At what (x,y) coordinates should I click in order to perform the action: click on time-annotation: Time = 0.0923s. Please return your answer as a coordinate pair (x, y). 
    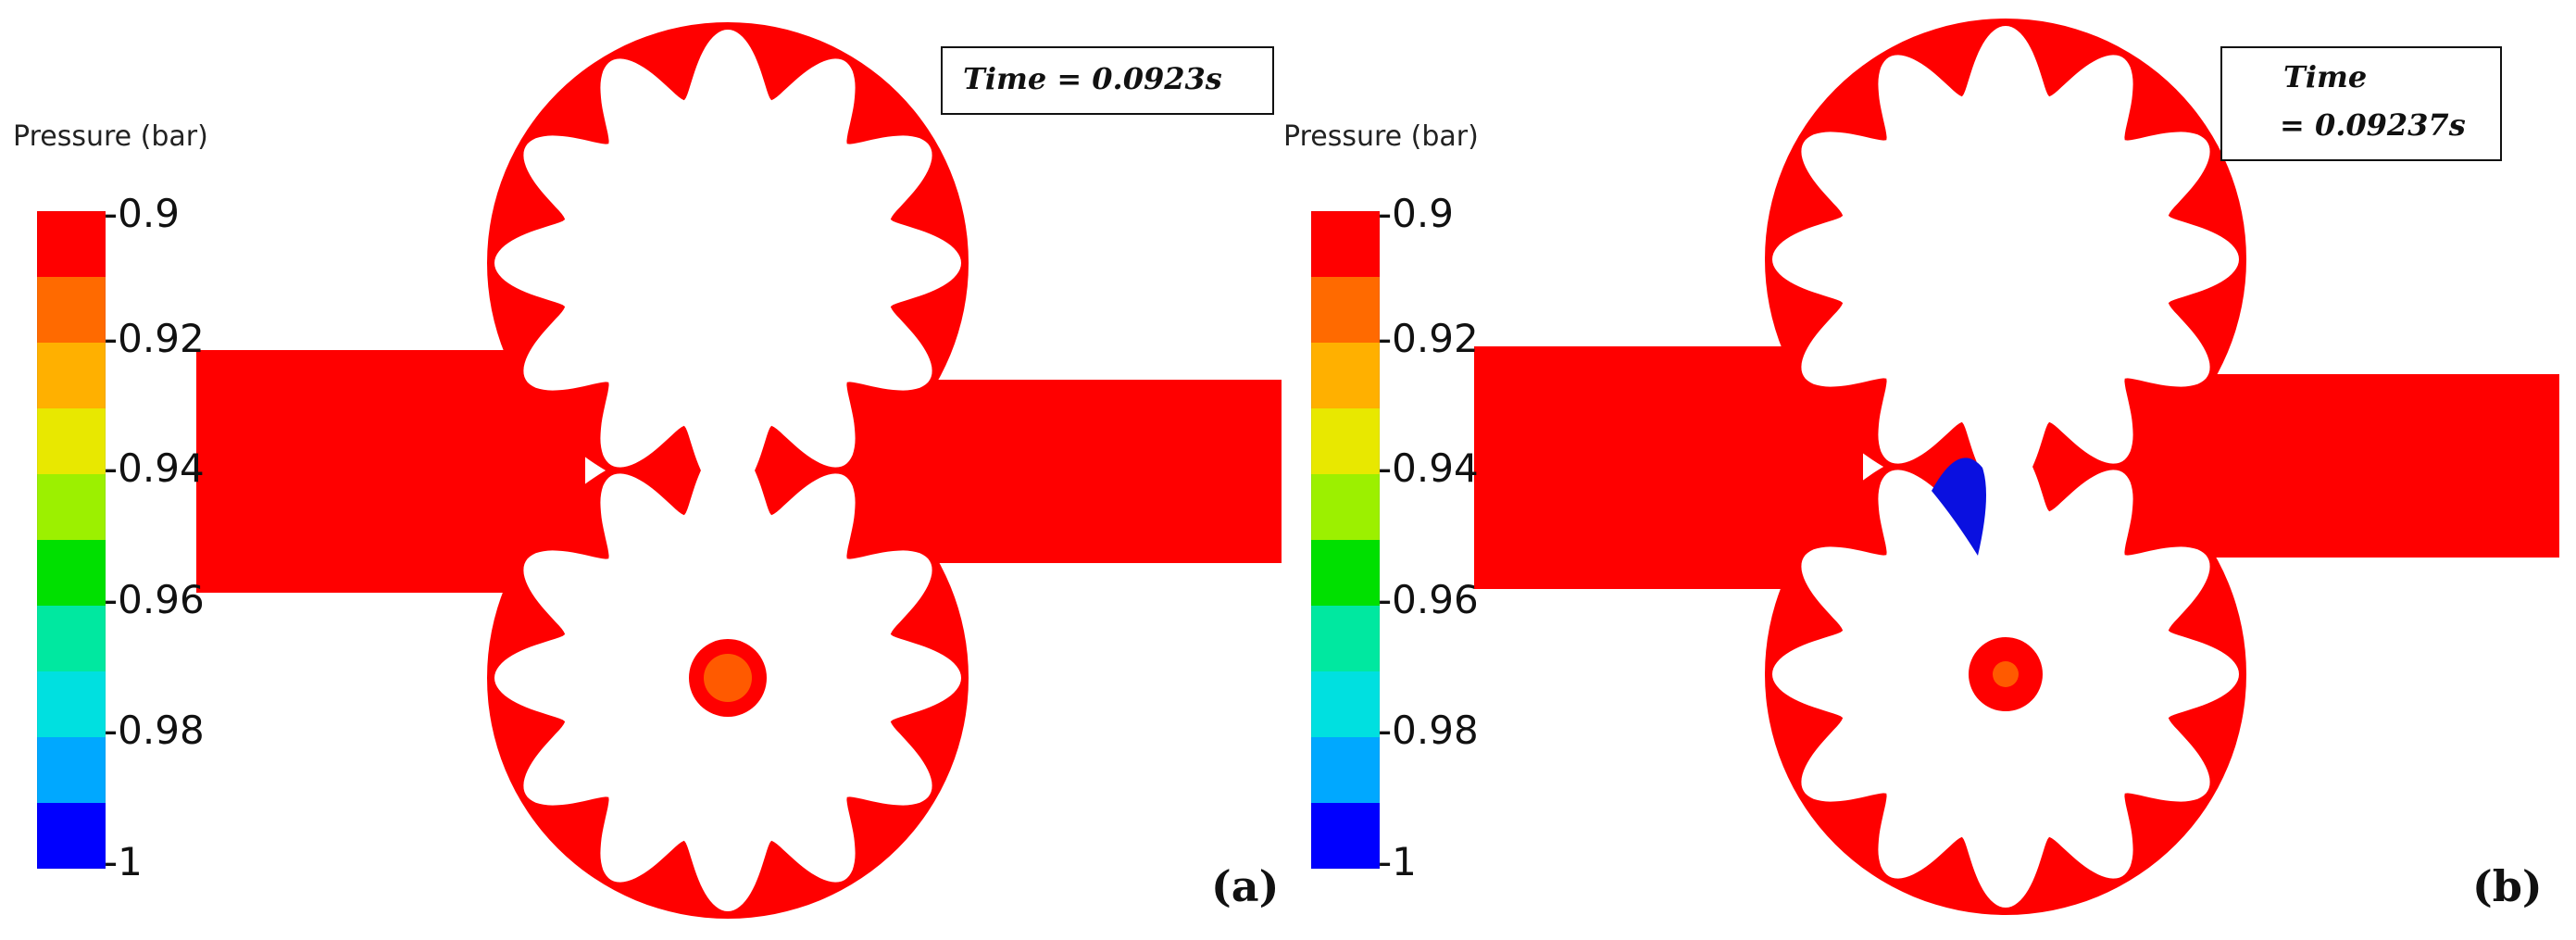
    Looking at the image, I should click on (1107, 80).